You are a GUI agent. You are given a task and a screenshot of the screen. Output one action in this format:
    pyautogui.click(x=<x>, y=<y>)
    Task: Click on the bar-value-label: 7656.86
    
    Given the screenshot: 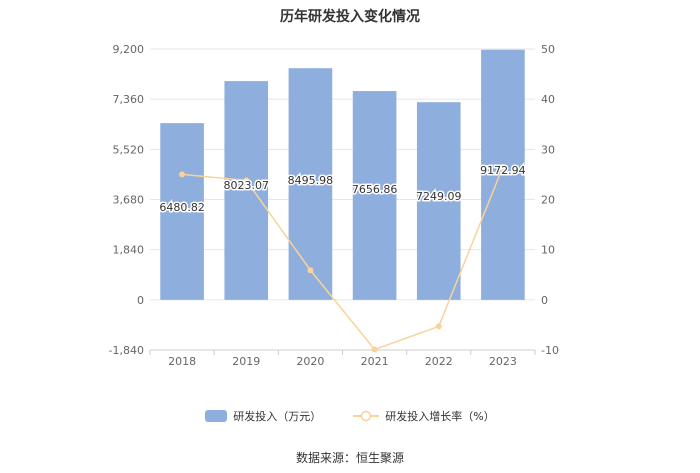 What is the action you would take?
    pyautogui.click(x=375, y=189)
    